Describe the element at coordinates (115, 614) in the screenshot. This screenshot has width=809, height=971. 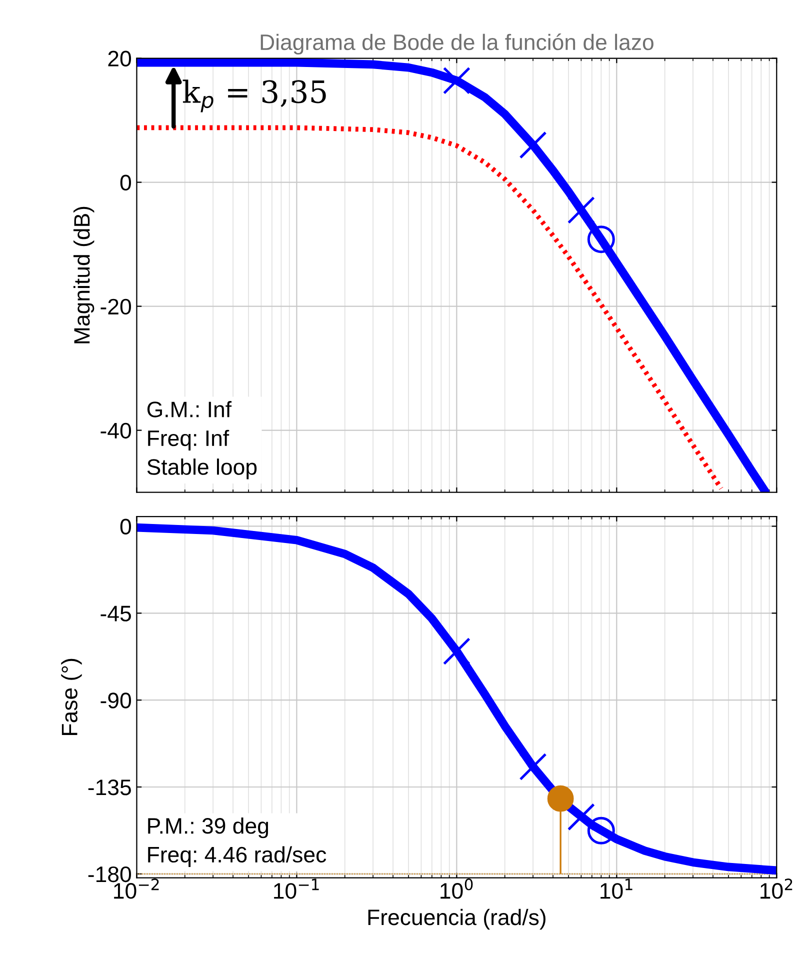
I see `y-tick-label: -45` at that location.